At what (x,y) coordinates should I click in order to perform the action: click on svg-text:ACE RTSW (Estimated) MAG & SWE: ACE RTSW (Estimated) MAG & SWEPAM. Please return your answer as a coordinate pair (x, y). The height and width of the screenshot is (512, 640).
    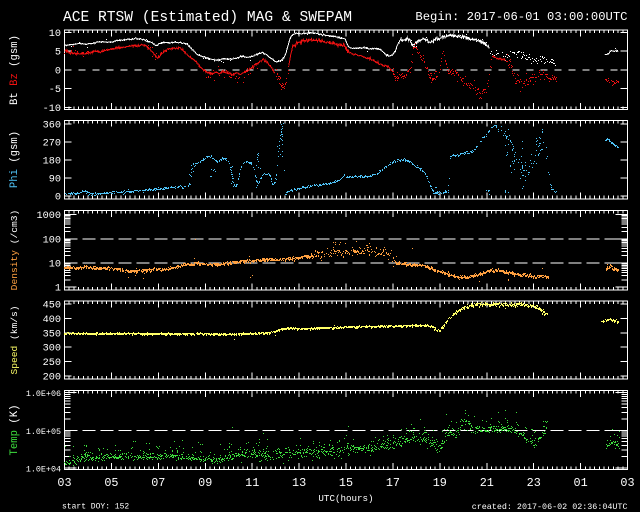
    Looking at the image, I should click on (207, 18).